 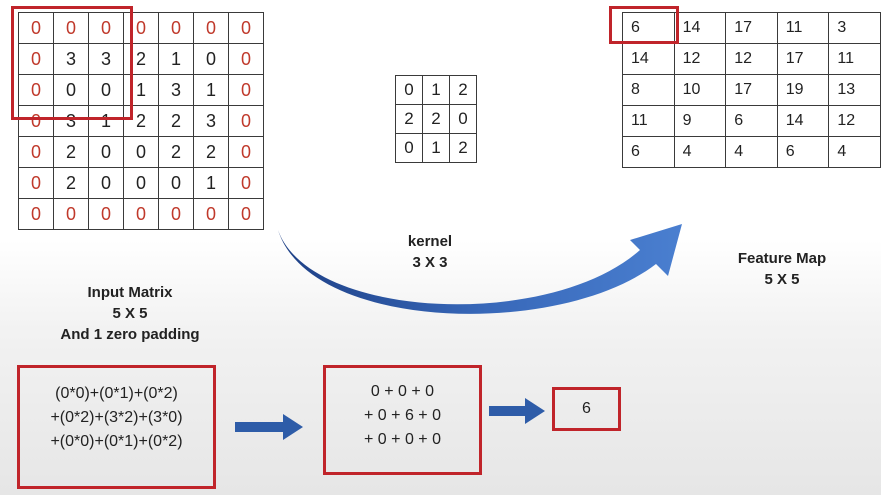 I want to click on sums-box: 0 + 0 + 0 + 0 + 6 + 0 + 0 + 0 + 0, so click(x=402, y=420).